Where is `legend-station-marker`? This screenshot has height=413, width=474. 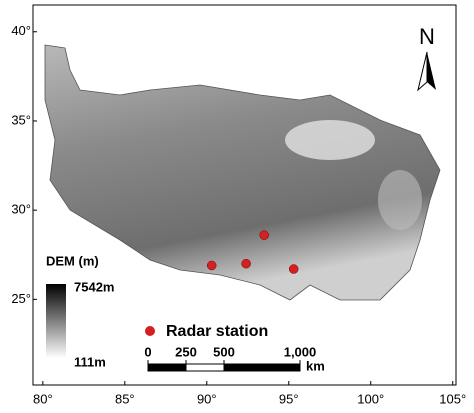 legend-station-marker is located at coordinates (150, 331).